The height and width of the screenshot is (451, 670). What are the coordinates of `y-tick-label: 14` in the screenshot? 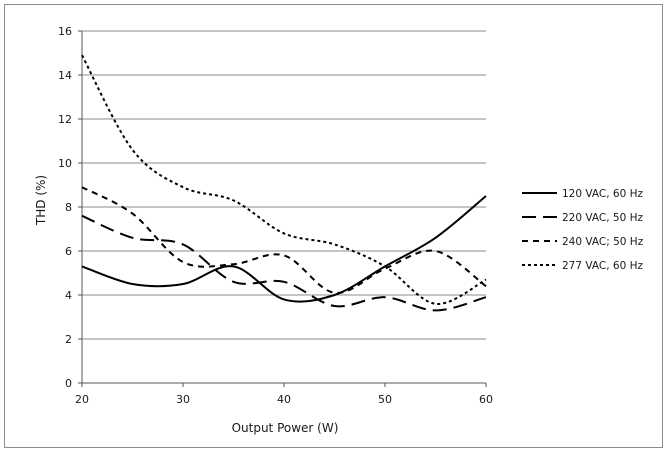 It's located at (65, 75).